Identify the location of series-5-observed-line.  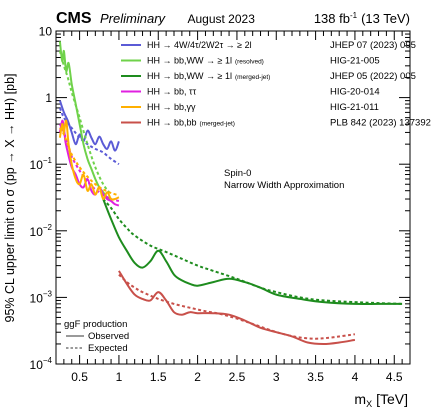
(89, 160).